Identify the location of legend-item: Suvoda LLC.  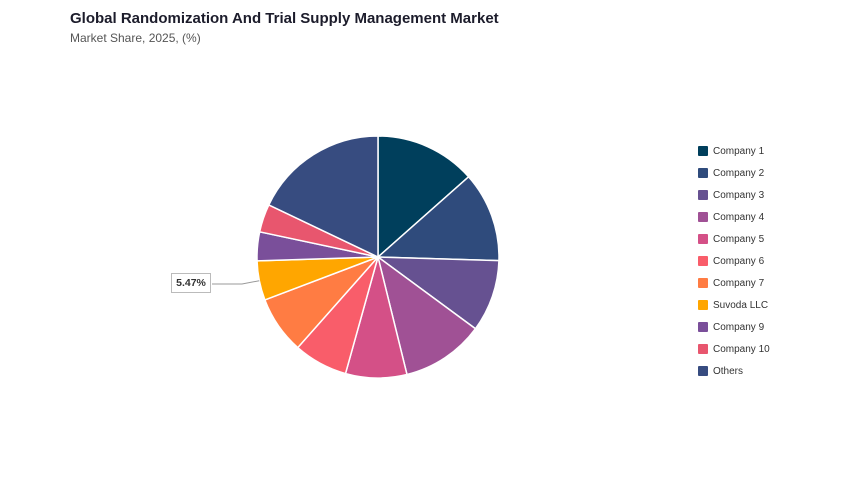
(734, 305).